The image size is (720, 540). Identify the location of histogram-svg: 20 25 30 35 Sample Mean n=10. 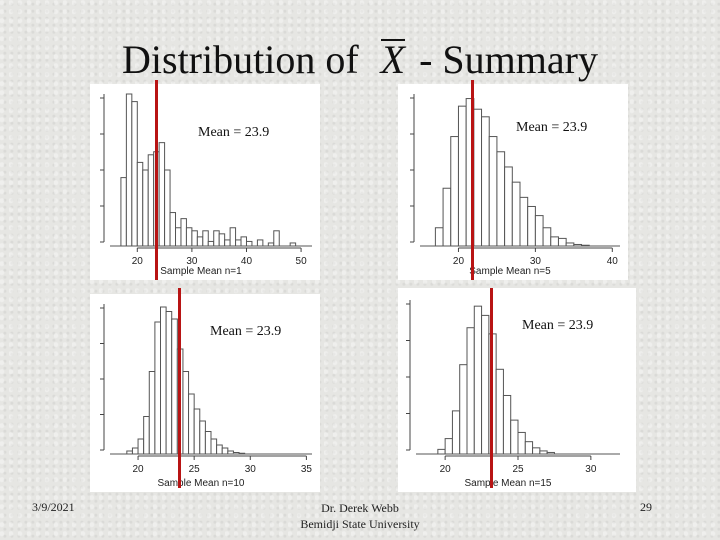
(206, 396).